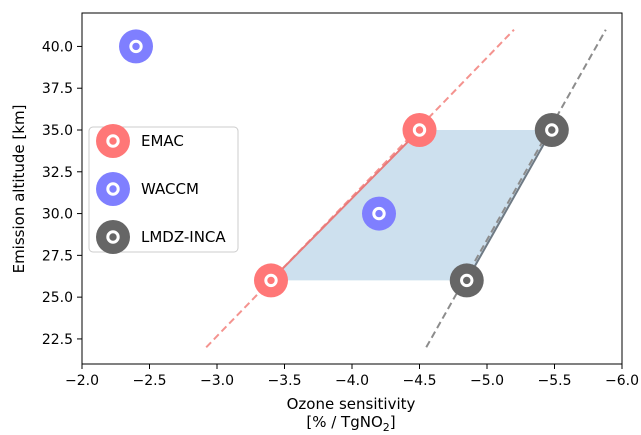 The image size is (641, 435). What do you see at coordinates (393, 422) in the screenshot?
I see `x-axis-units-suffix: ]` at bounding box center [393, 422].